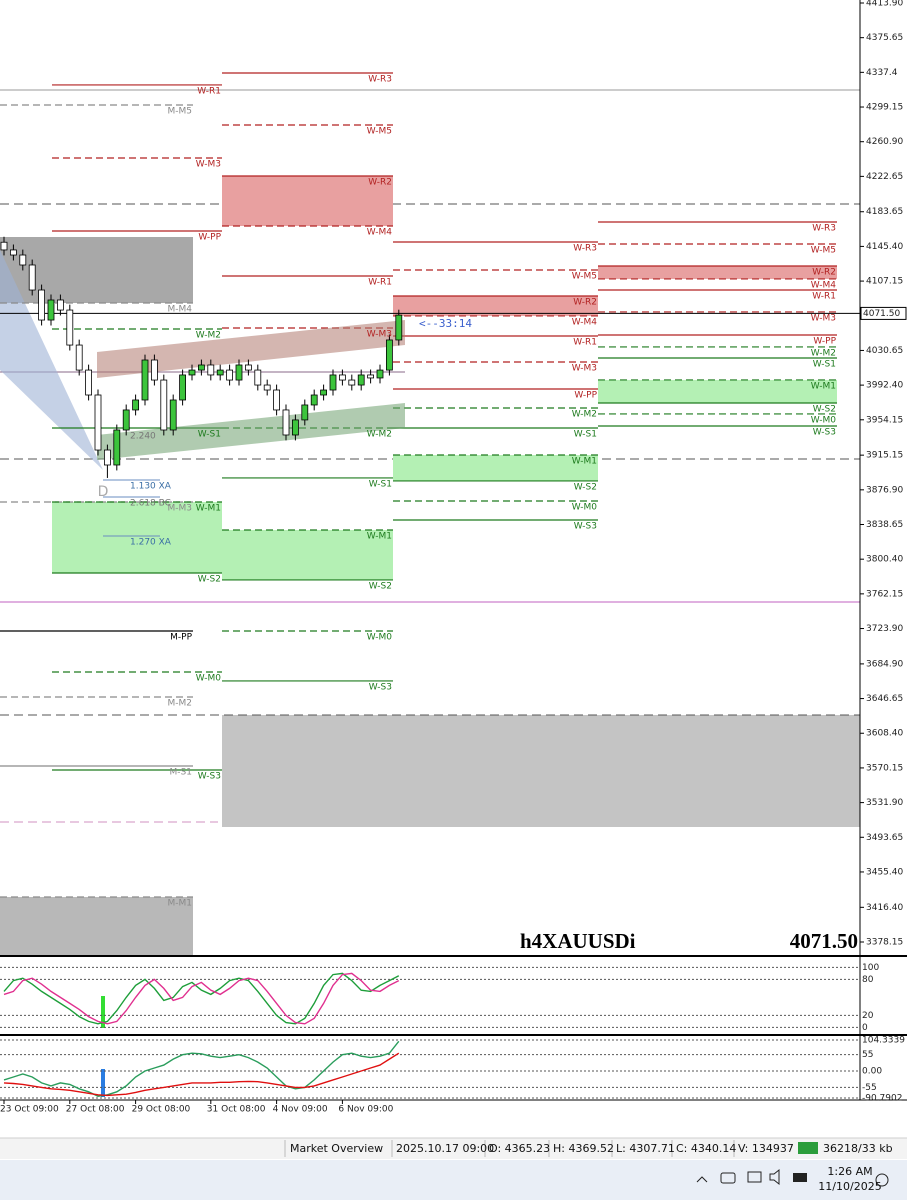 This screenshot has width=907, height=1200. What do you see at coordinates (702, 1179) in the screenshot?
I see `tray-chevron` at bounding box center [702, 1179].